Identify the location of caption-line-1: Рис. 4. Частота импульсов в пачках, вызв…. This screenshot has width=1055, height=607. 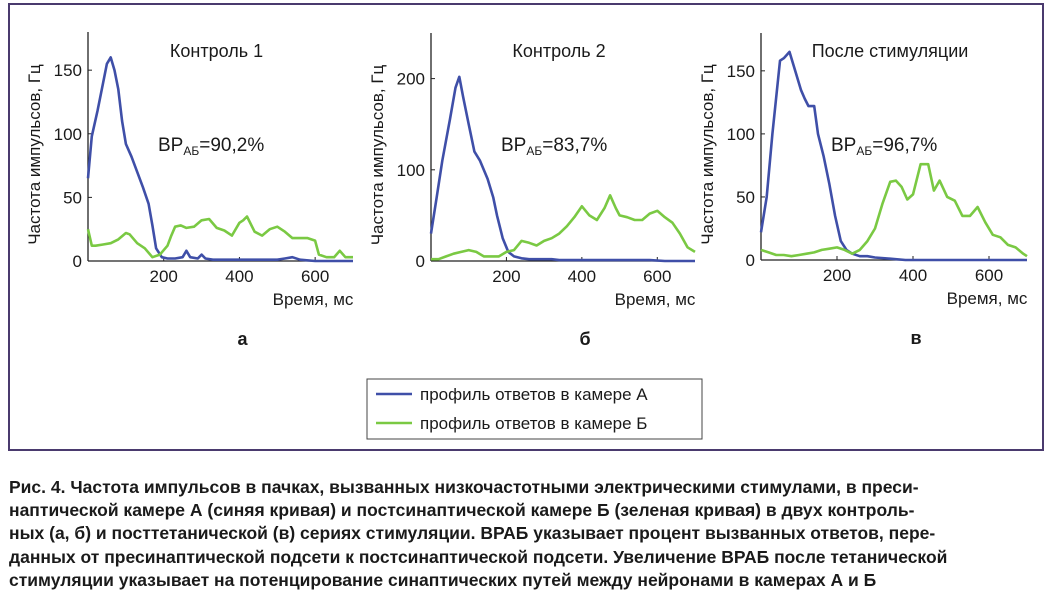
(464, 487).